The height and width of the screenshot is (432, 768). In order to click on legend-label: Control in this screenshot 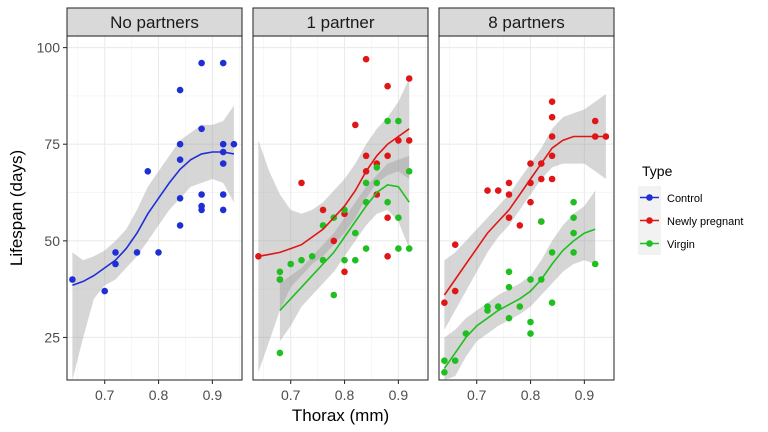, I will do `click(684, 199)`.